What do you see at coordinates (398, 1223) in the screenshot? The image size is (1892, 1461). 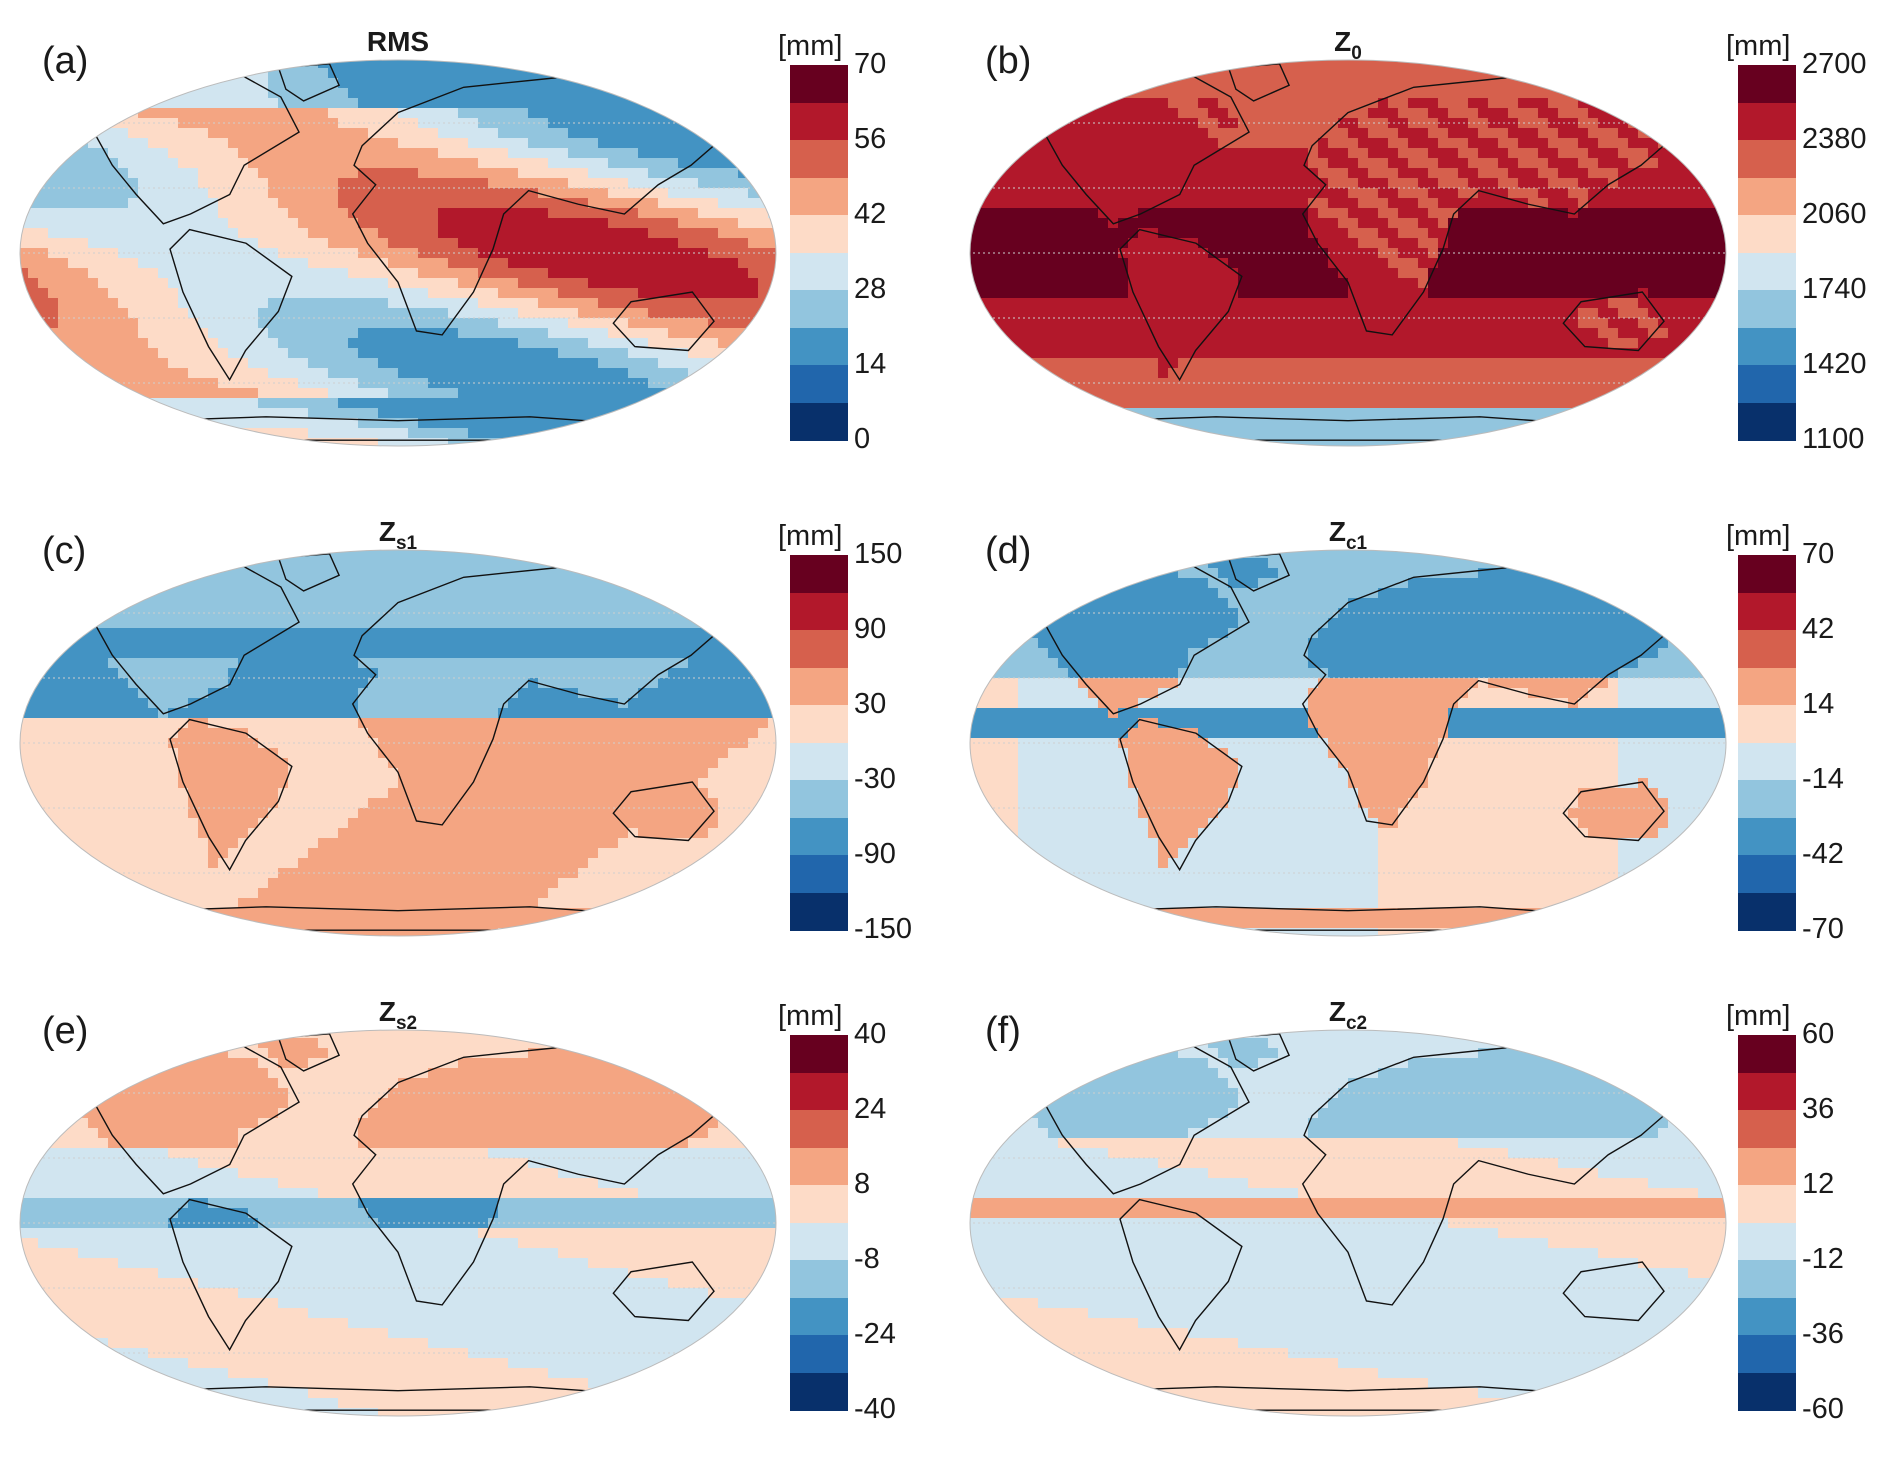 I see `map-zs2` at bounding box center [398, 1223].